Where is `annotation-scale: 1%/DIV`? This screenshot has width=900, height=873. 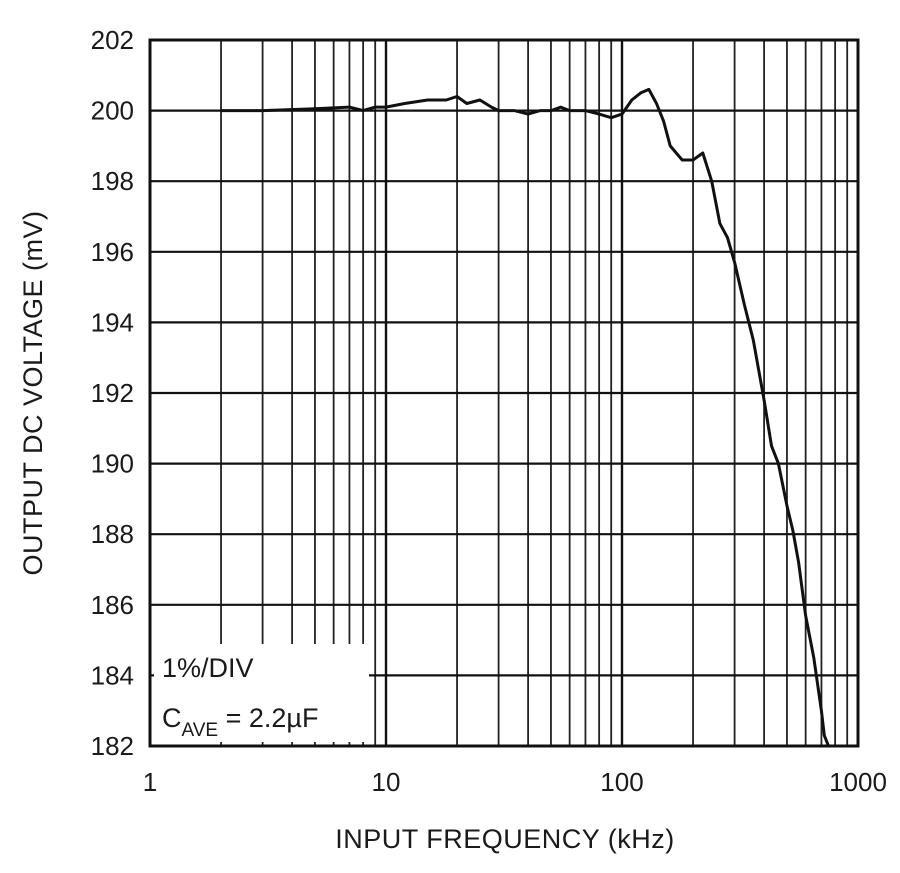 annotation-scale: 1%/DIV is located at coordinates (208, 668).